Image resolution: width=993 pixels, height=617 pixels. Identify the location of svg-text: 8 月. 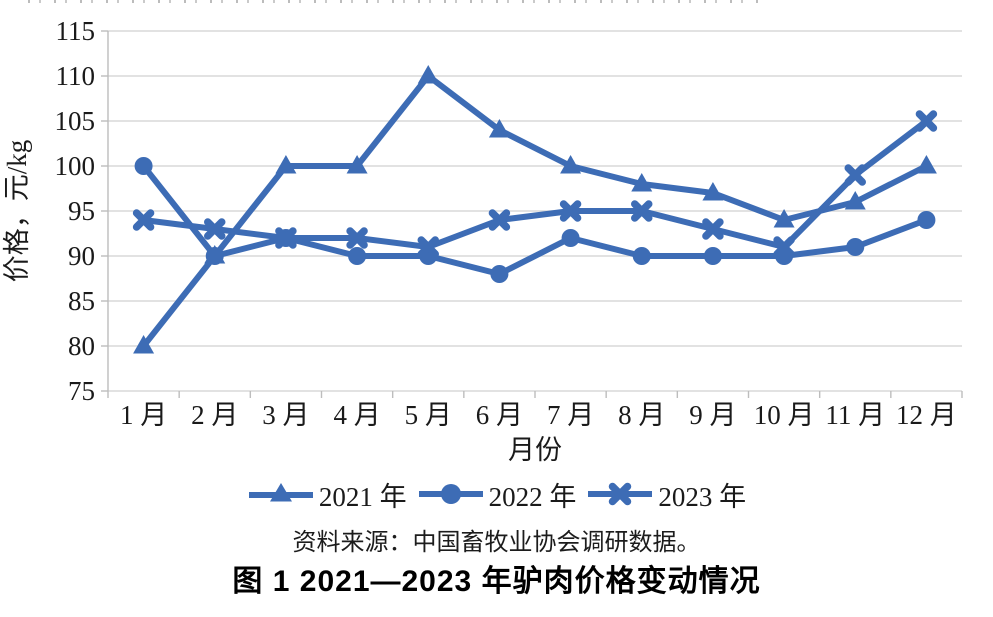
(641, 415).